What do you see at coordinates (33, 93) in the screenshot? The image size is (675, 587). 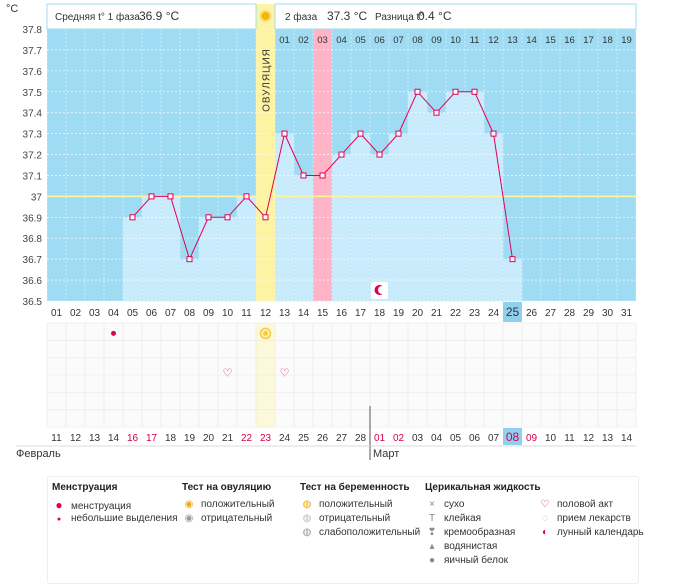 I see `y-tick-label: 37.5` at bounding box center [33, 93].